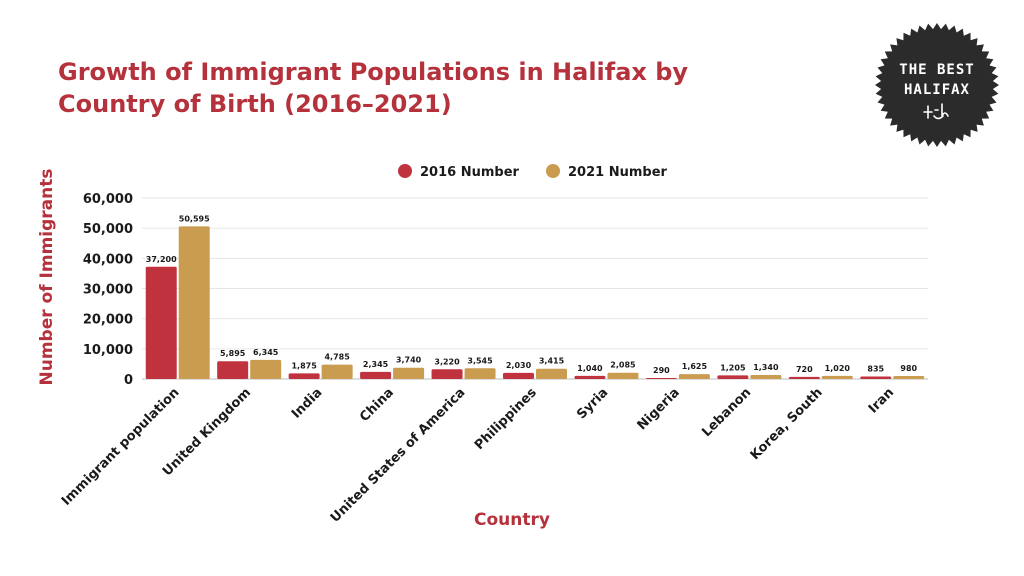 Image resolution: width=1024 pixels, height=576 pixels. What do you see at coordinates (875, 368) in the screenshot?
I see `data-label: 835` at bounding box center [875, 368].